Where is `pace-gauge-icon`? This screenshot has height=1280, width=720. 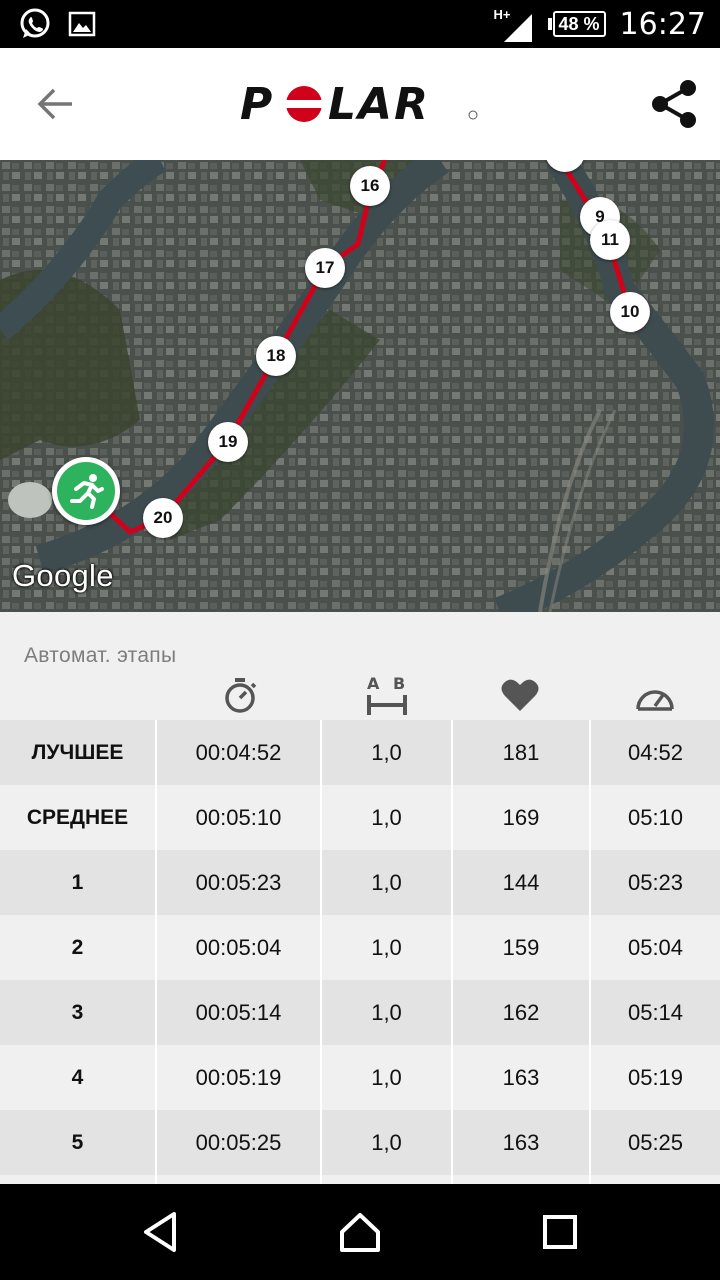
pace-gauge-icon is located at coordinates (655, 695).